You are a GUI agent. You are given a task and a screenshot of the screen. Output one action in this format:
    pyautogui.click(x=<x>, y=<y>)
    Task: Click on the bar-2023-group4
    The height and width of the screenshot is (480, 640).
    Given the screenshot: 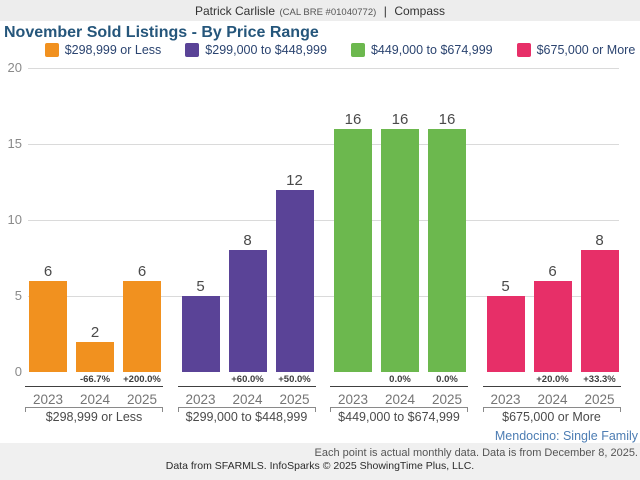 What is the action you would take?
    pyautogui.click(x=505, y=334)
    